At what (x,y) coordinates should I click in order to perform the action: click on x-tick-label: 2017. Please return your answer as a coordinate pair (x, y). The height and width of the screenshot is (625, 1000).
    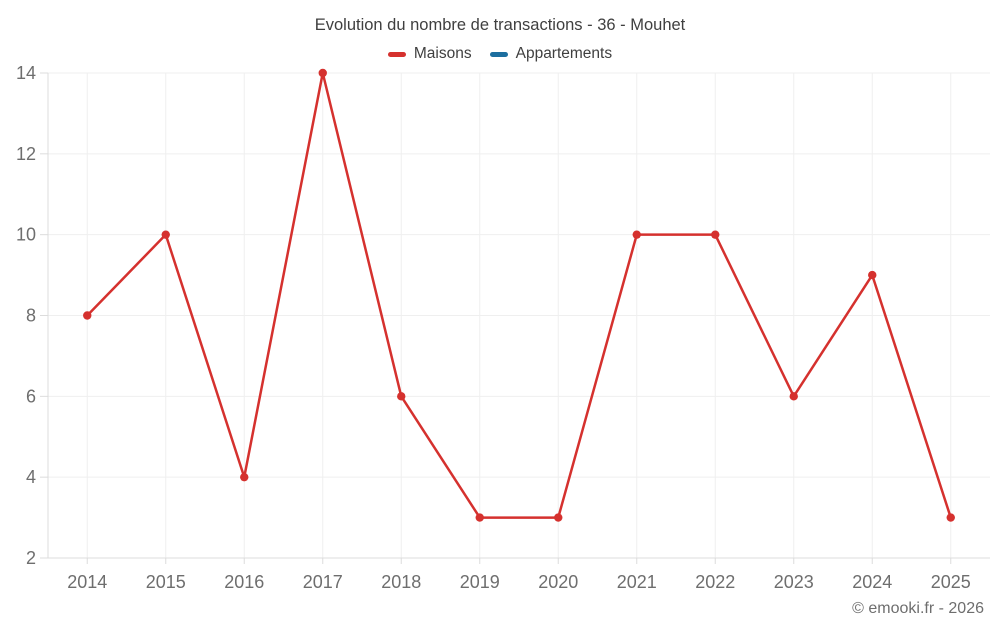
    Looking at the image, I should click on (323, 582).